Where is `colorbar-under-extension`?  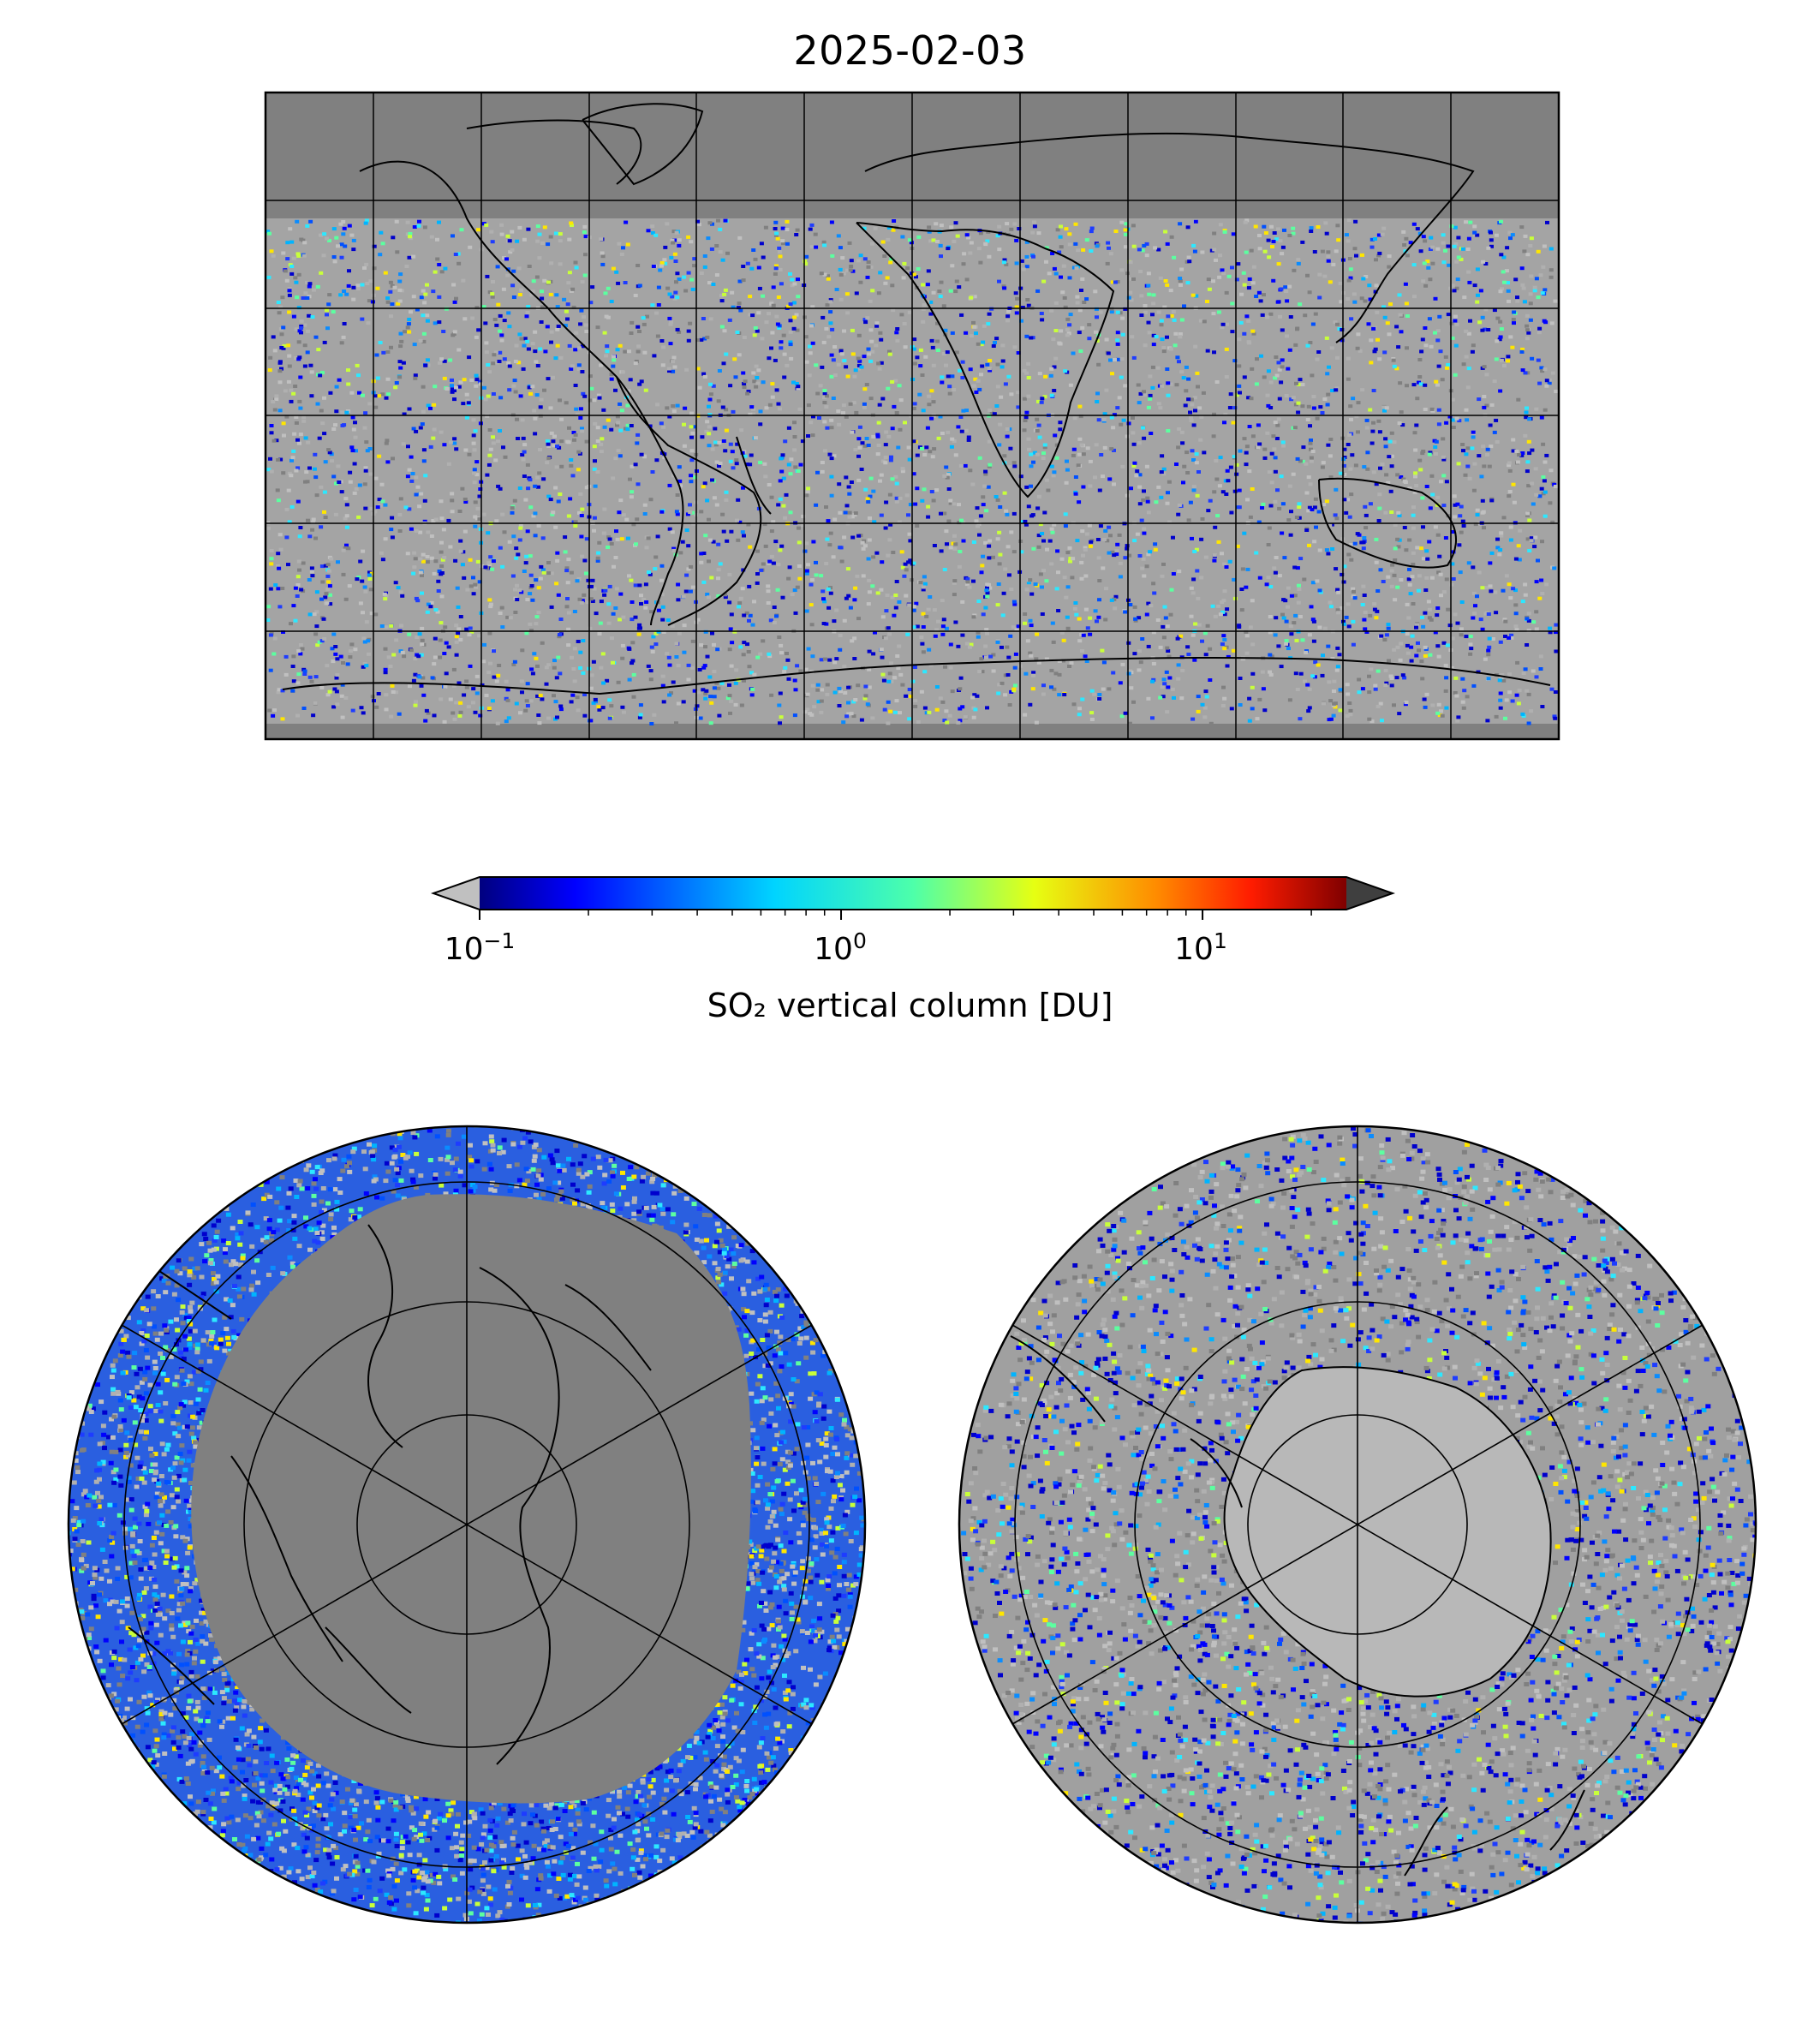
colorbar-under-extension is located at coordinates (456, 893).